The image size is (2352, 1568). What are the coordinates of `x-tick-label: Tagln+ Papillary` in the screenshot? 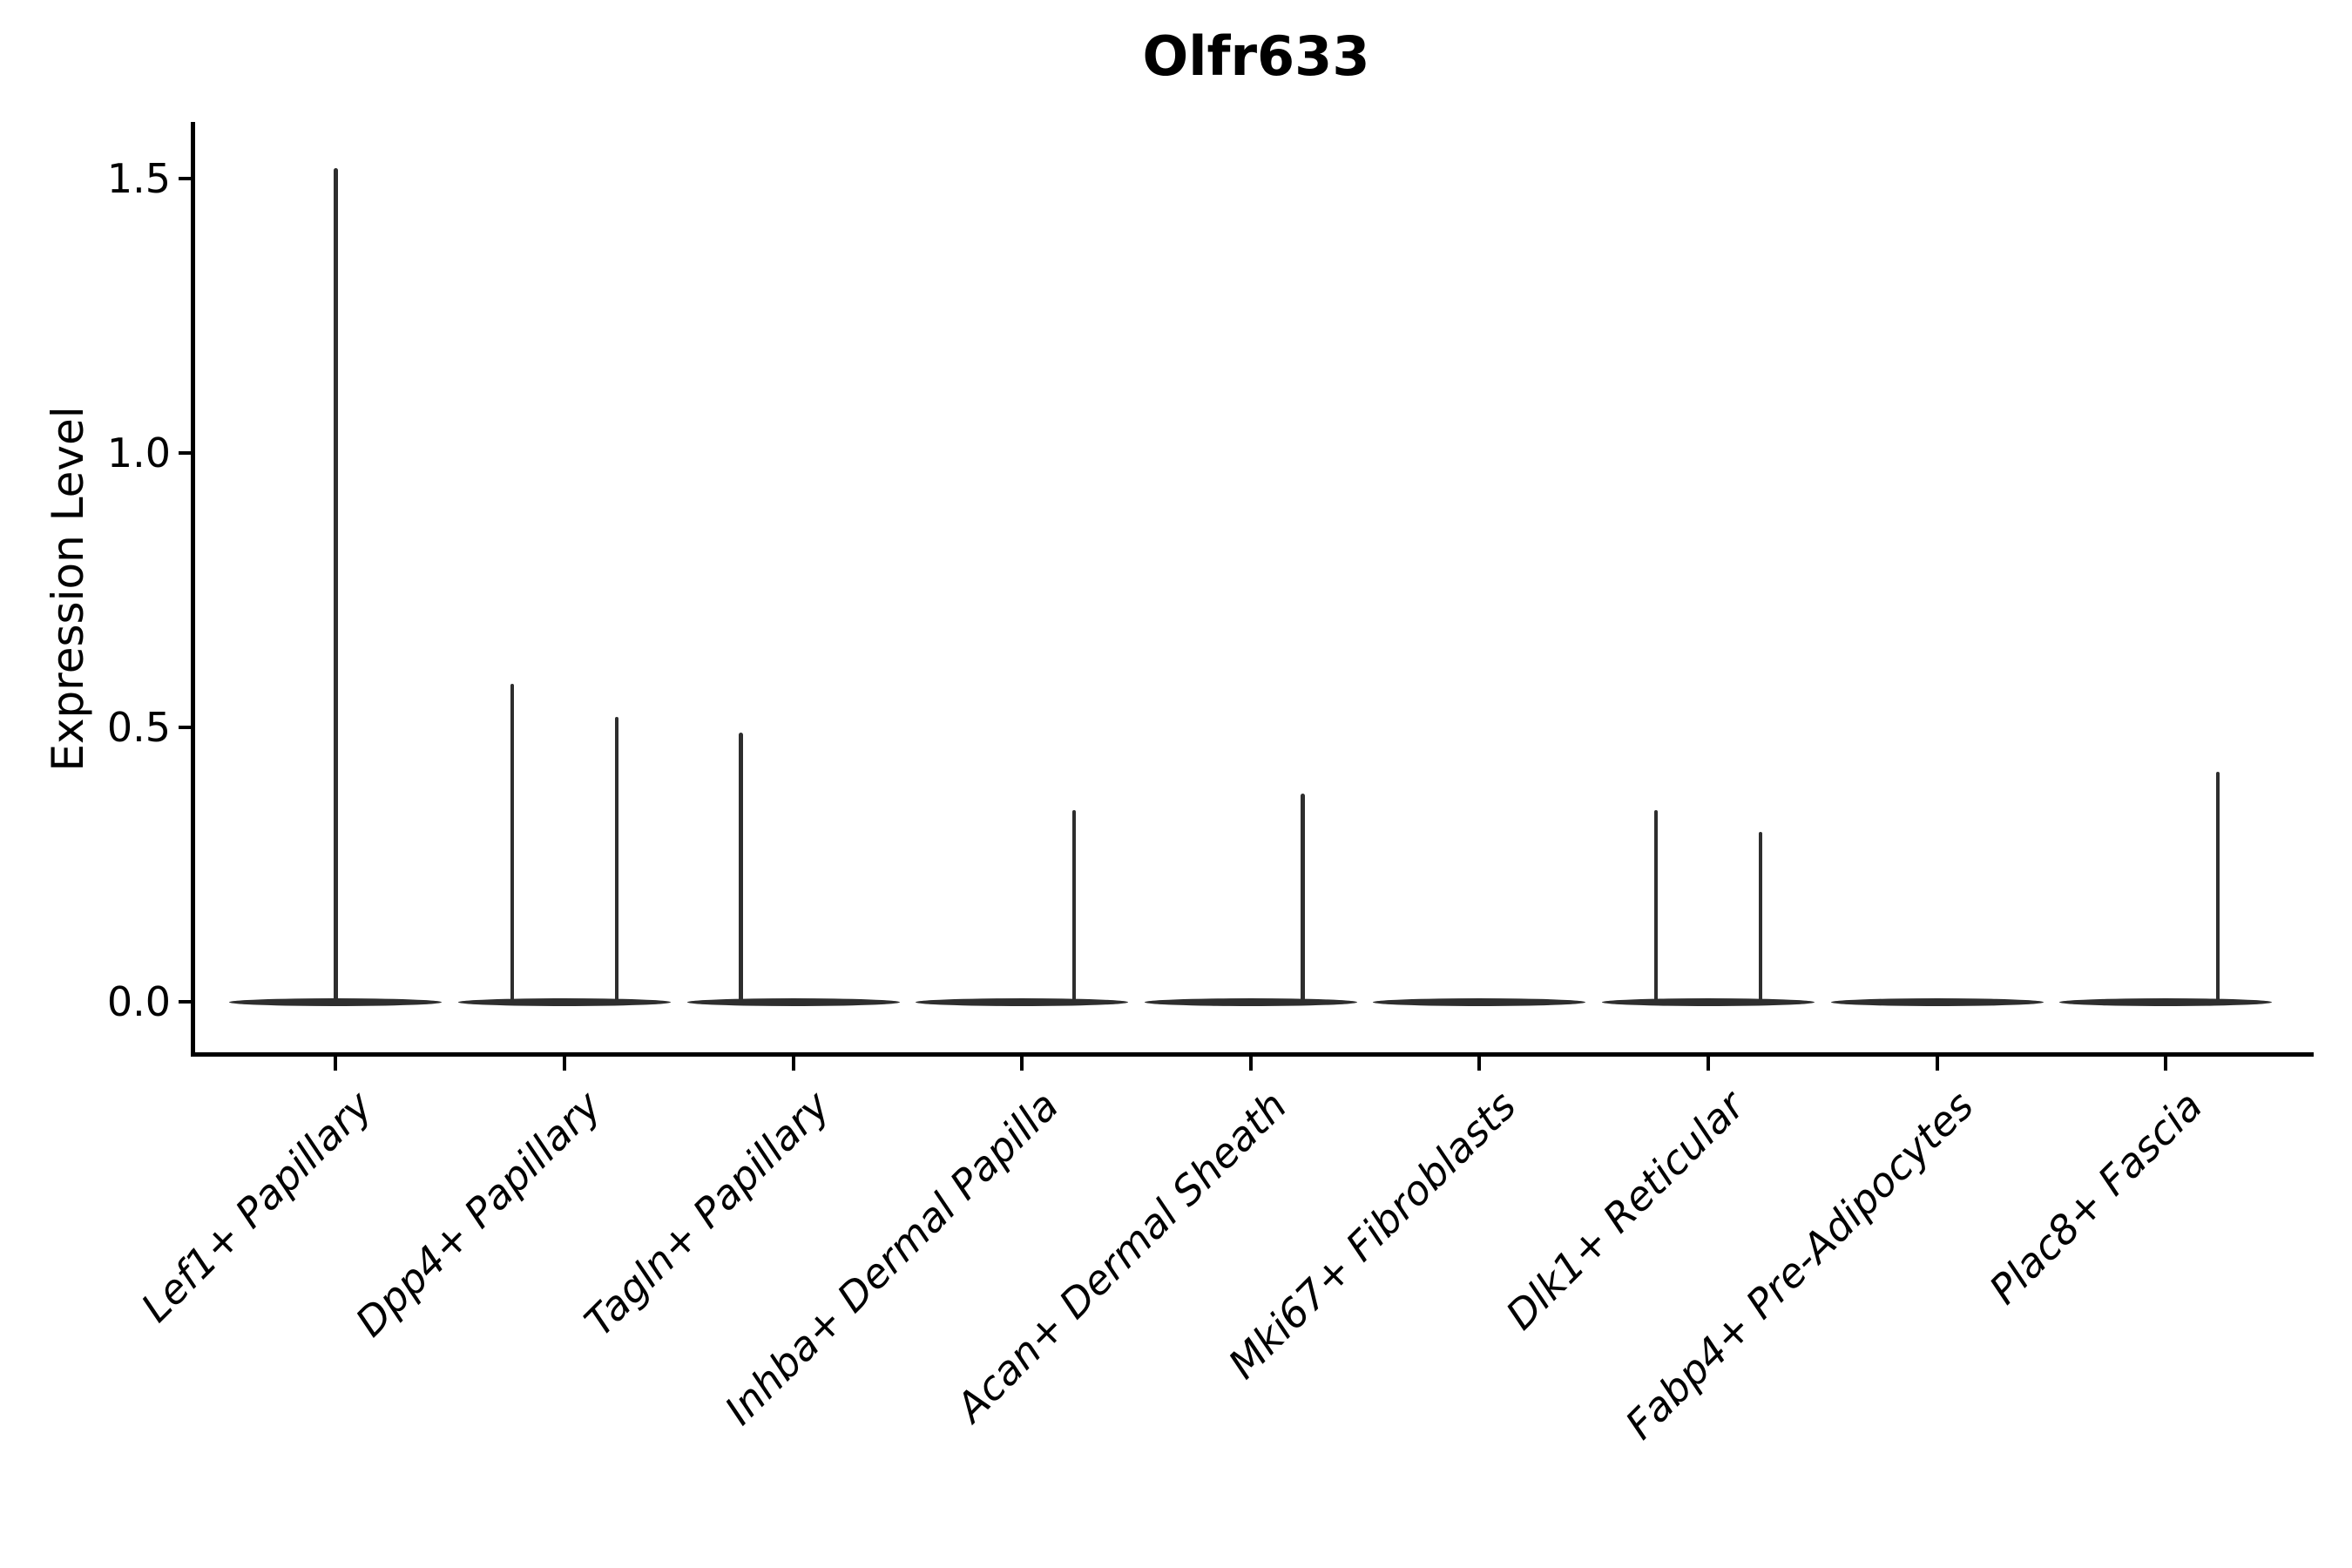 It's located at (707, 1214).